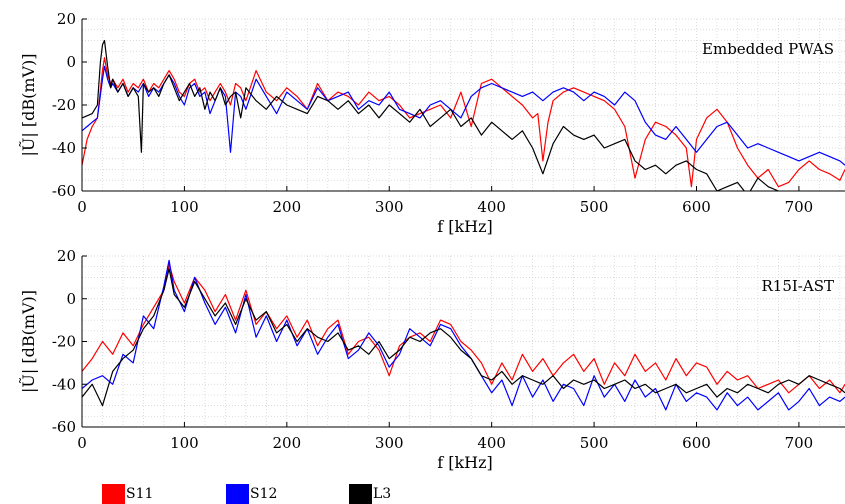 This screenshot has height=504, width=845. I want to click on legend-item-s11: S11, so click(127, 494).